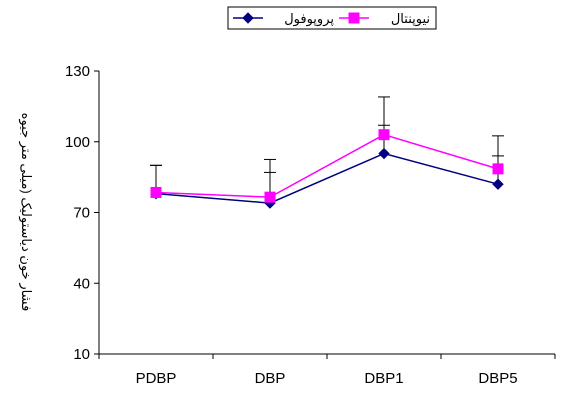  What do you see at coordinates (26, 212) in the screenshot?
I see `y-axis-label: فشار خون دیاستولیک (میلی متر جیوه` at bounding box center [26, 212].